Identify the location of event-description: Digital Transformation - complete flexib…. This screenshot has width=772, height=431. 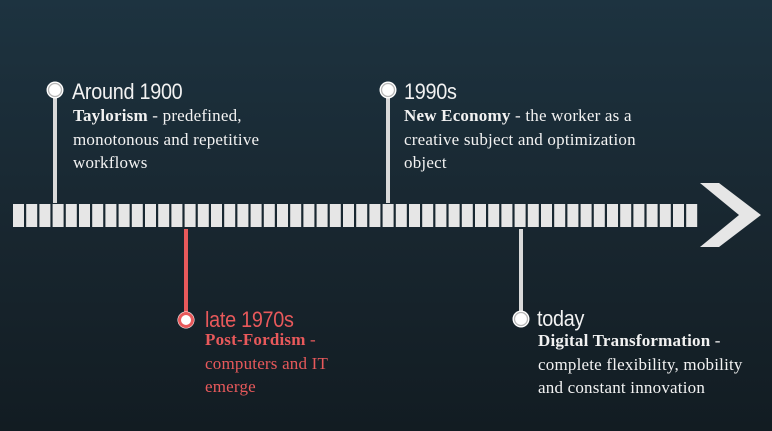
(645, 364).